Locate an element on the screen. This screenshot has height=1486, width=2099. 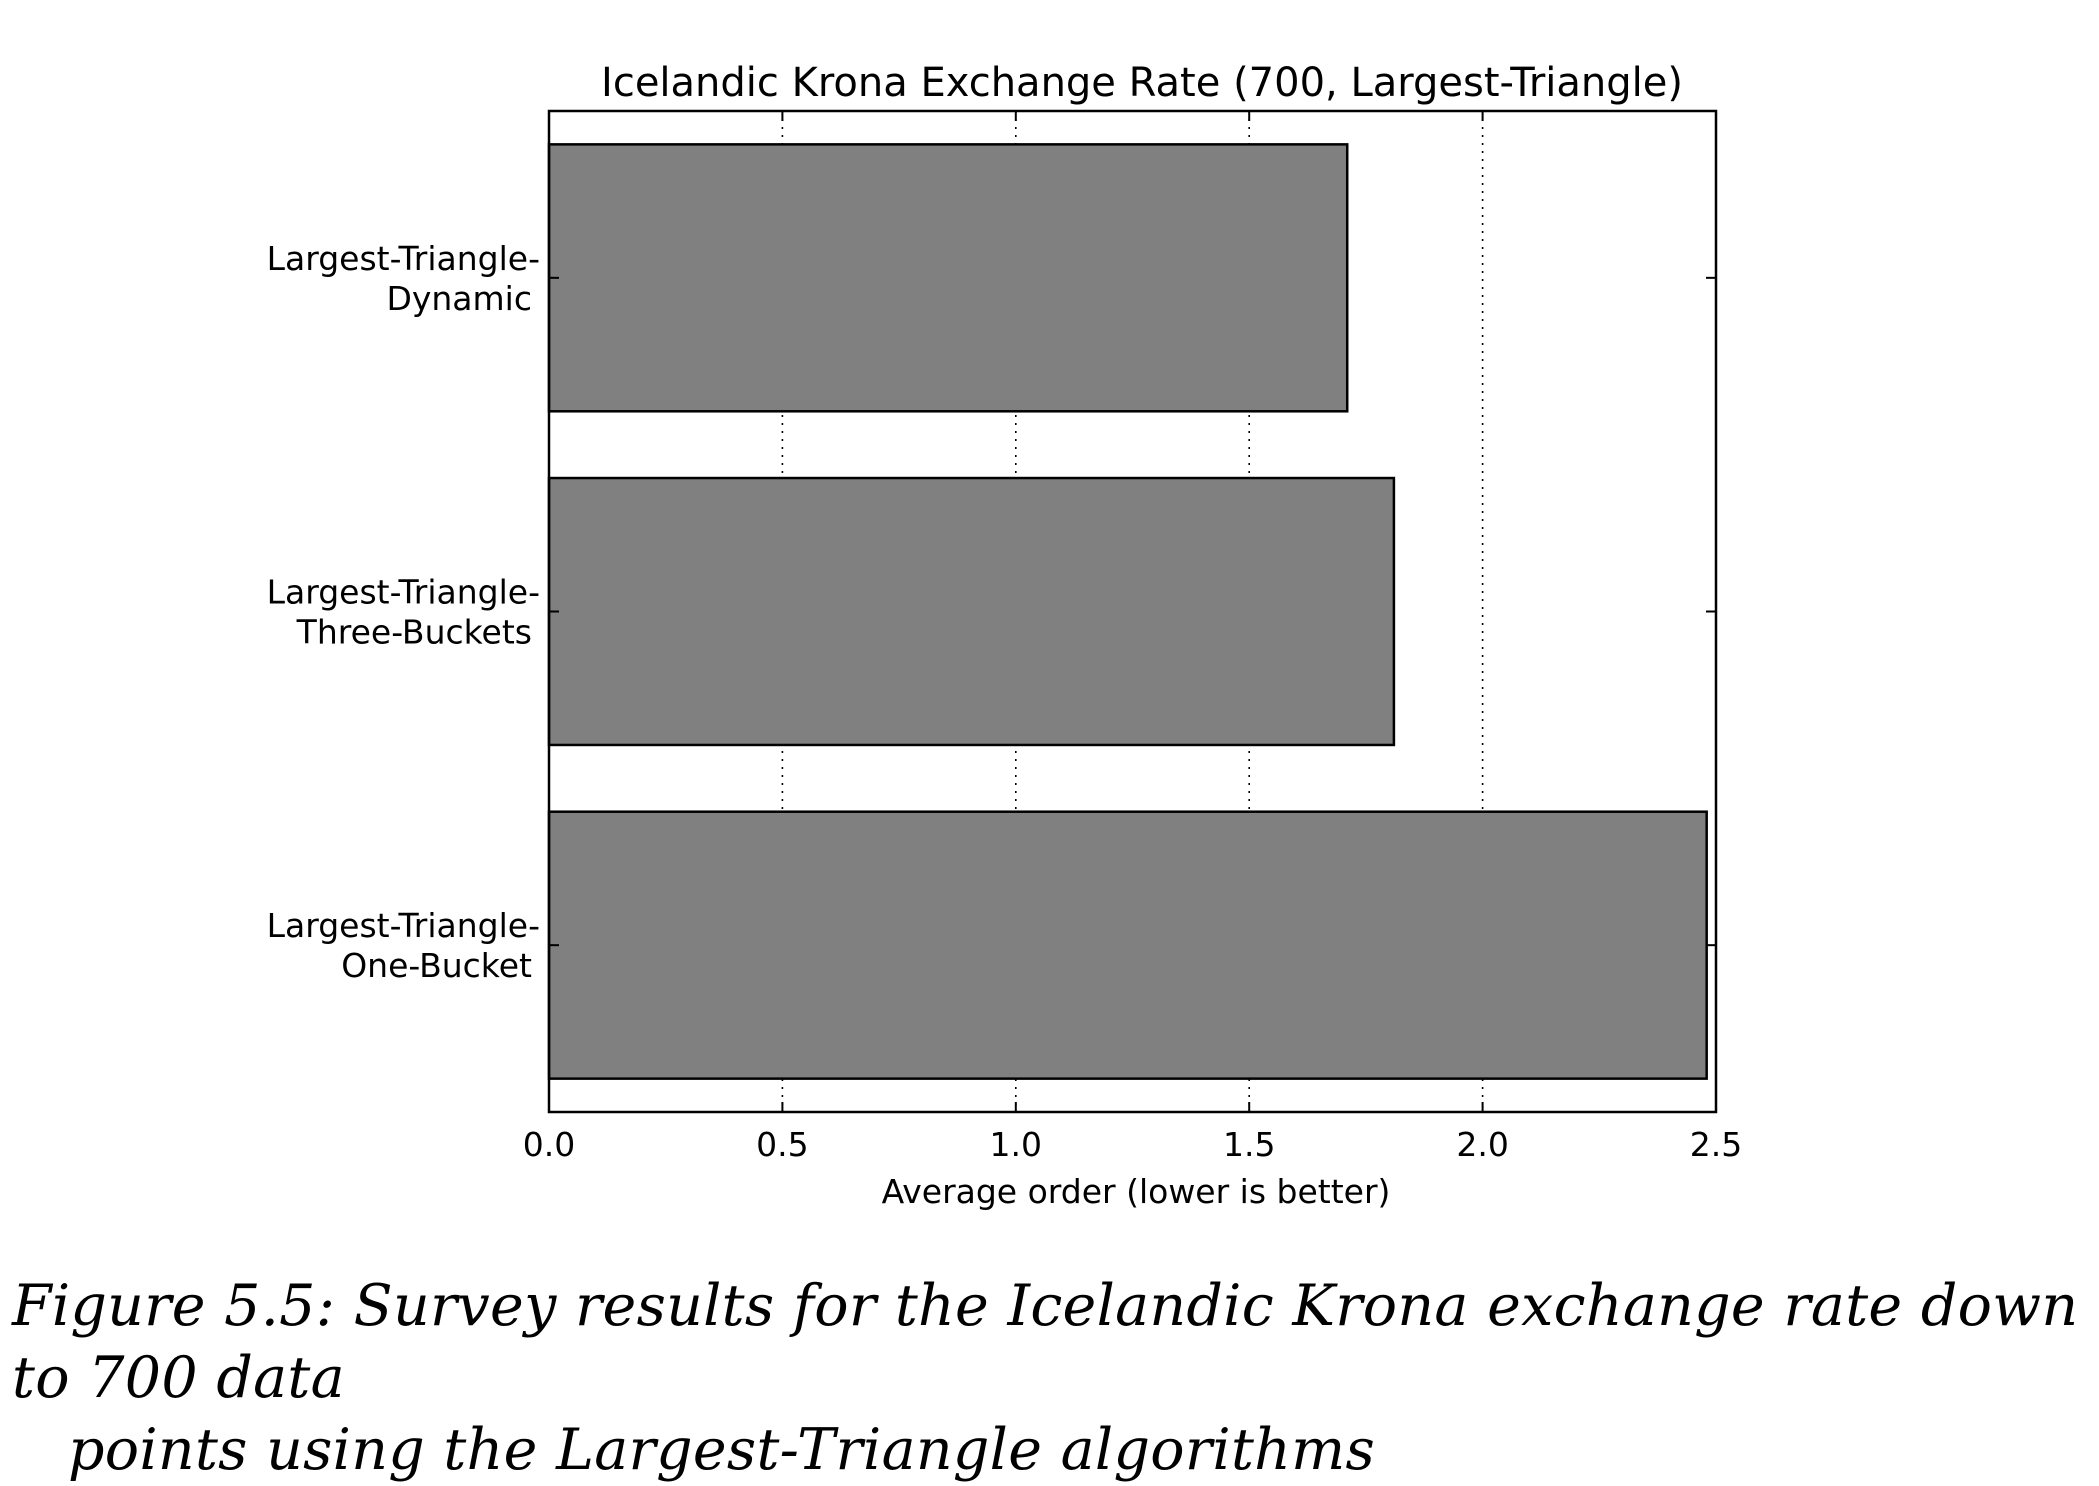
x-tick-label: 2.0 is located at coordinates (1482, 1144).